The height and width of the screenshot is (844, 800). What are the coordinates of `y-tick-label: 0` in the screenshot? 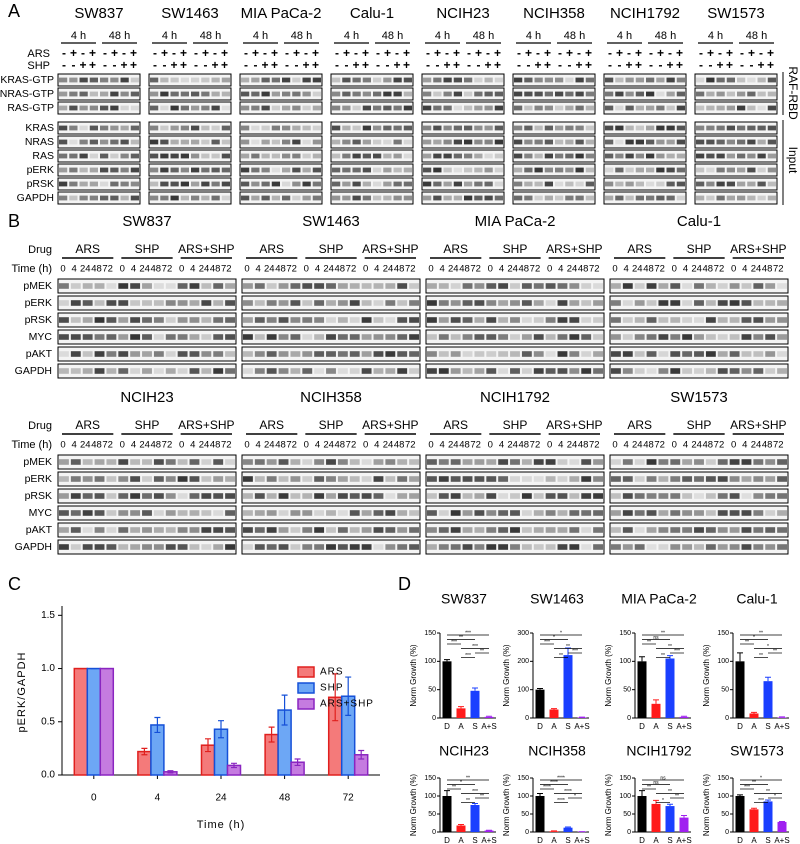 It's located at (727, 832).